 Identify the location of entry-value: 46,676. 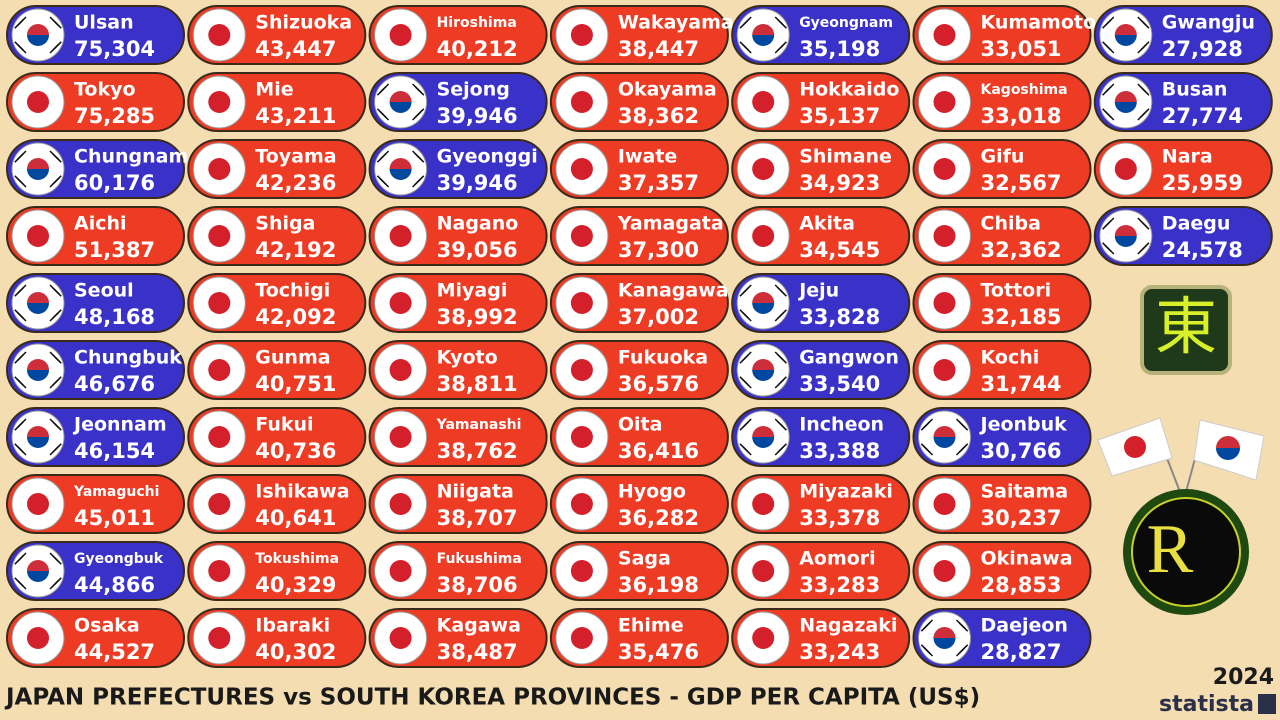
(114, 384).